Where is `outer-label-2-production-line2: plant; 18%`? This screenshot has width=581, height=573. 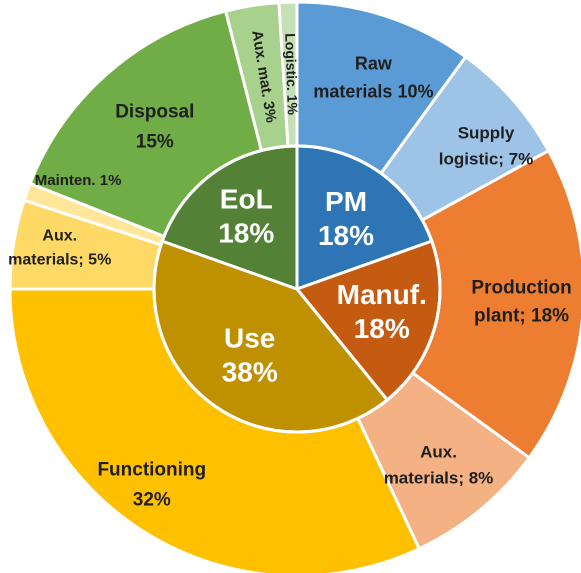 outer-label-2-production-line2: plant; 18% is located at coordinates (521, 316).